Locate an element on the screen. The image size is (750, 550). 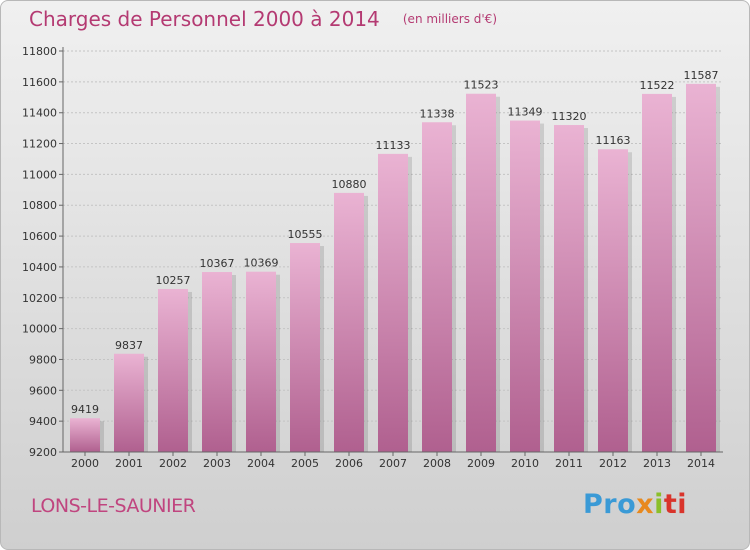
chart-unit-note: (en milliers d'€) is located at coordinates (449, 19).